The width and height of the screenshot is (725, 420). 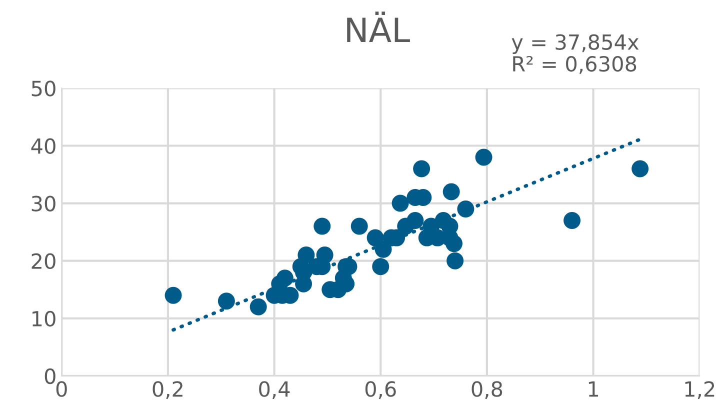 I want to click on y-tick-label: 10, so click(x=44, y=318).